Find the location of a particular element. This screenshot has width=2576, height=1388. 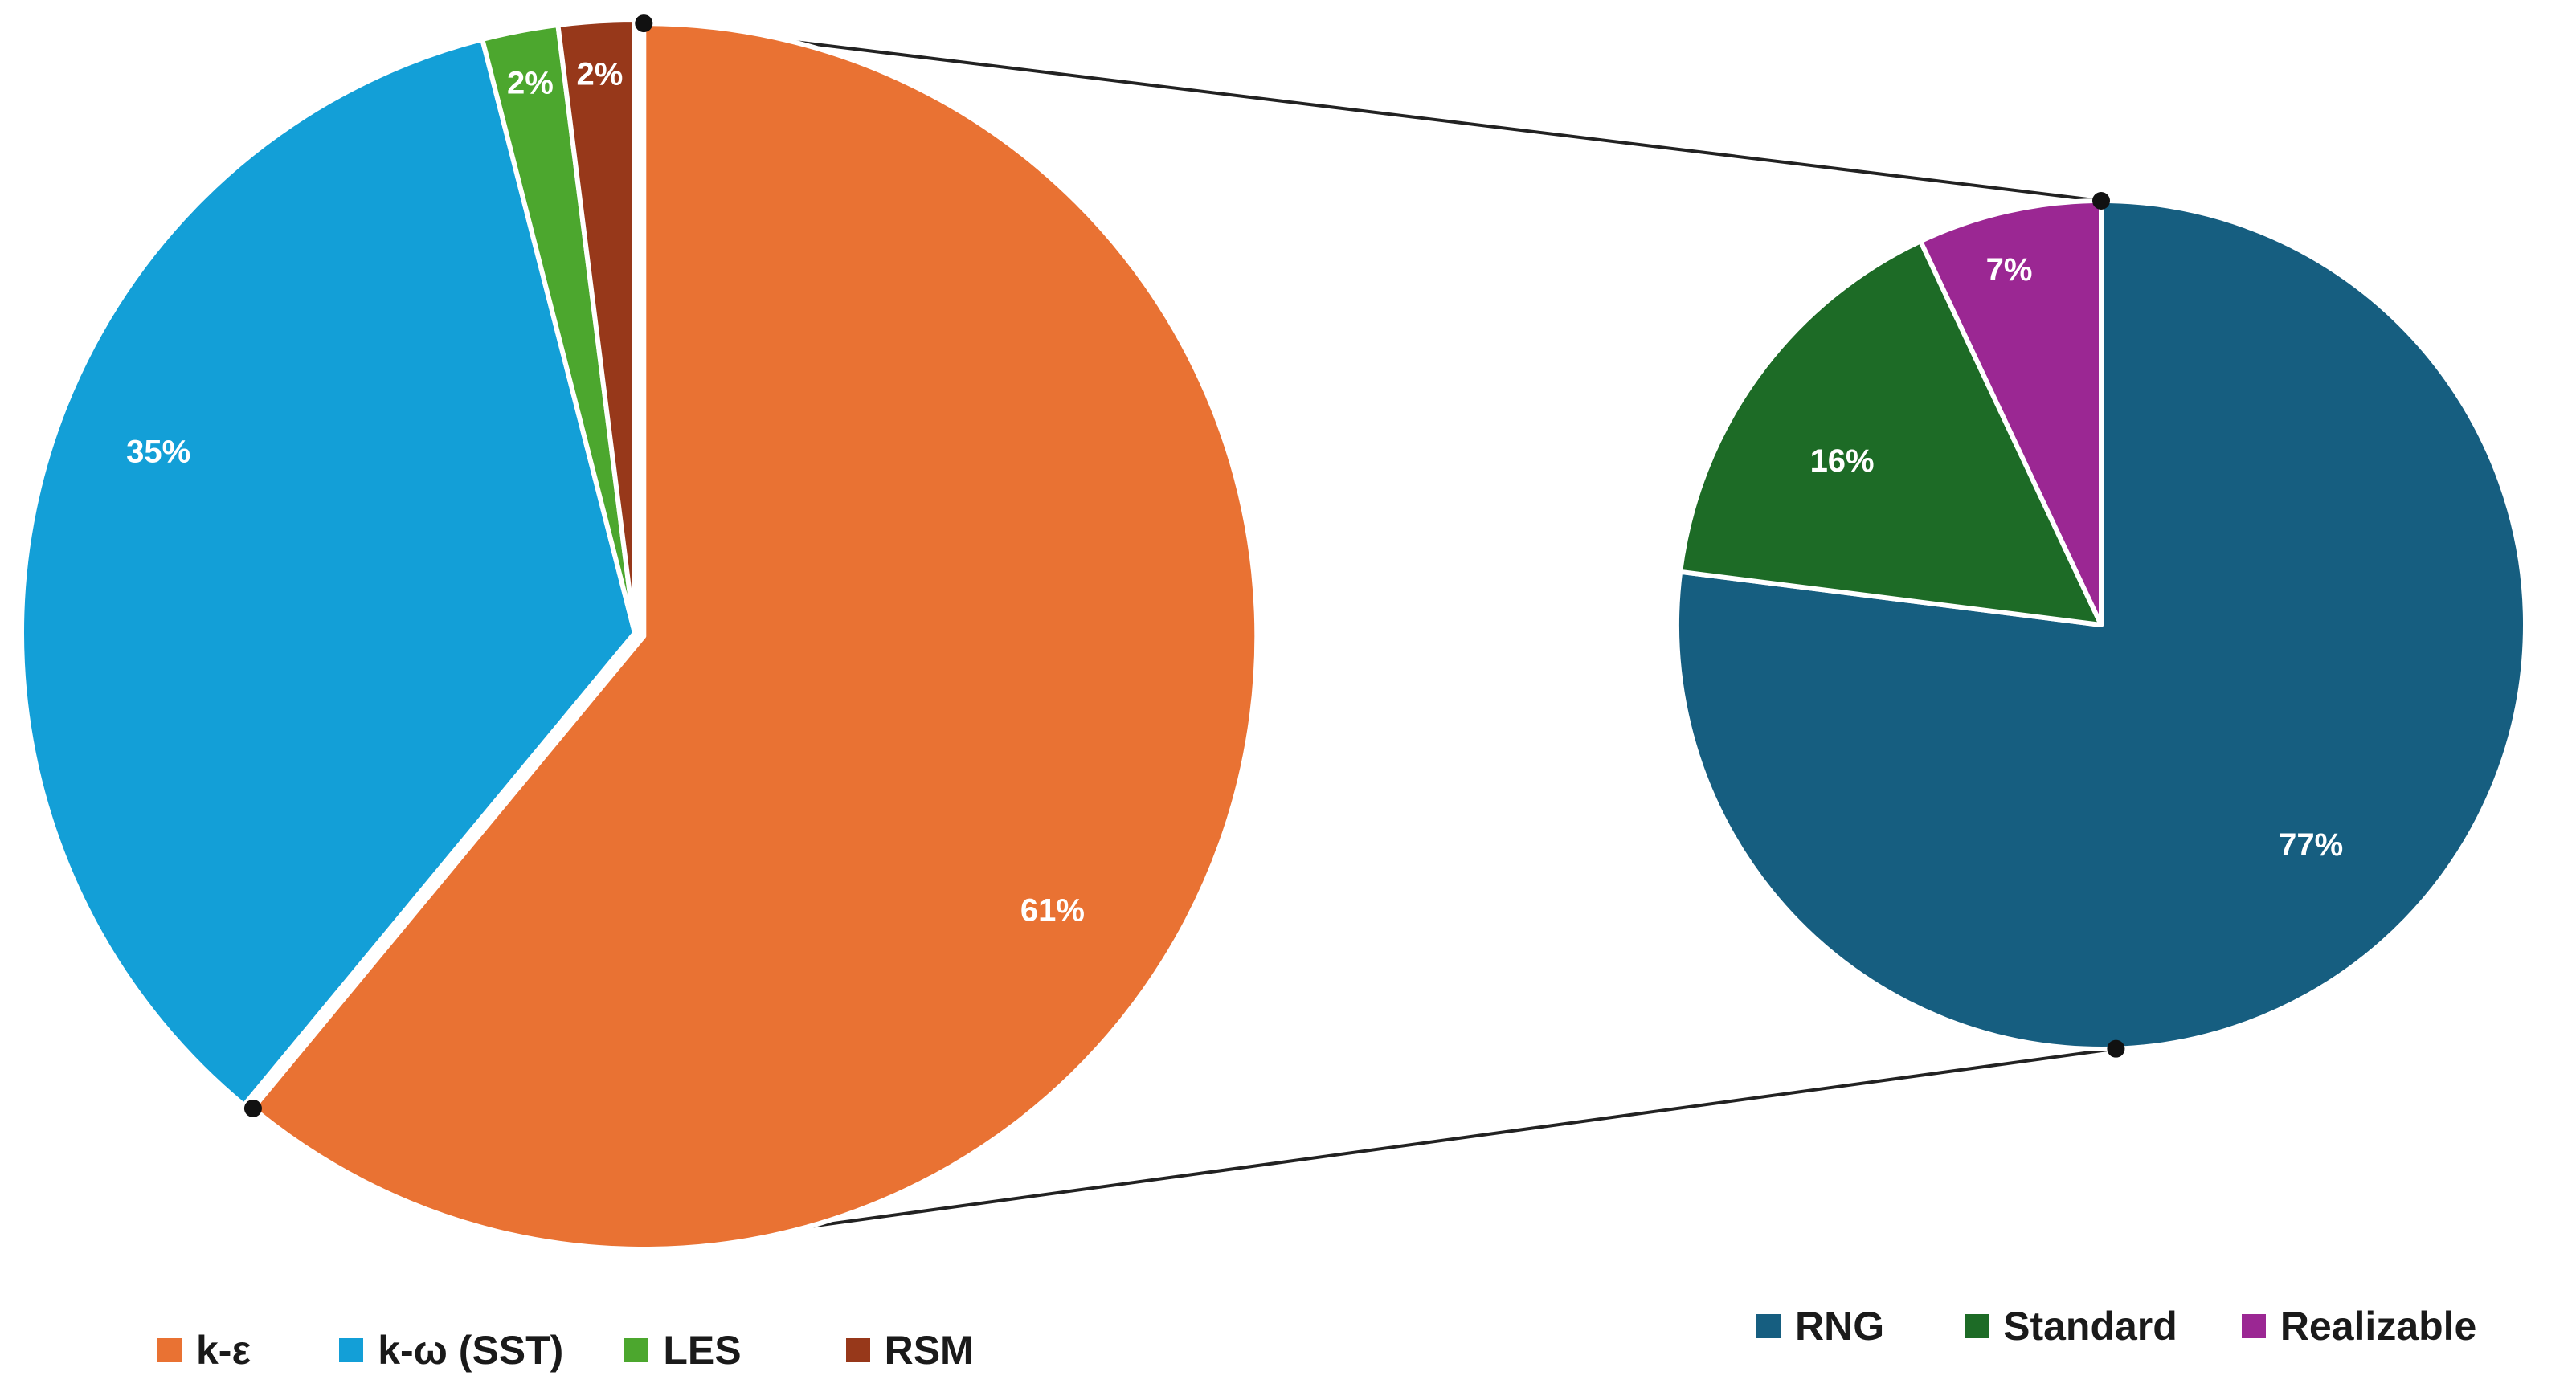

legend-item-k-sst: k-ω (SST) is located at coordinates (451, 1350).